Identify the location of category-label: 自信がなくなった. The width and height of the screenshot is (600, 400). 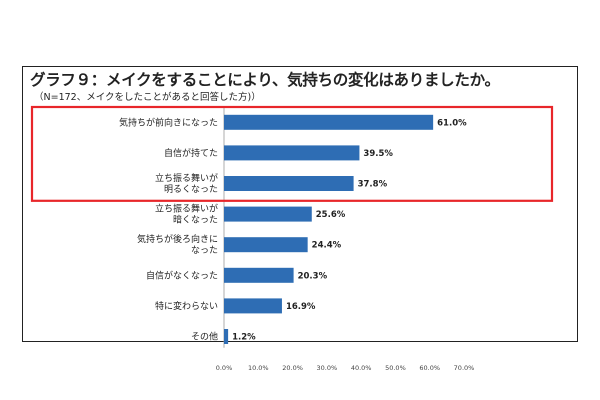
(182, 275).